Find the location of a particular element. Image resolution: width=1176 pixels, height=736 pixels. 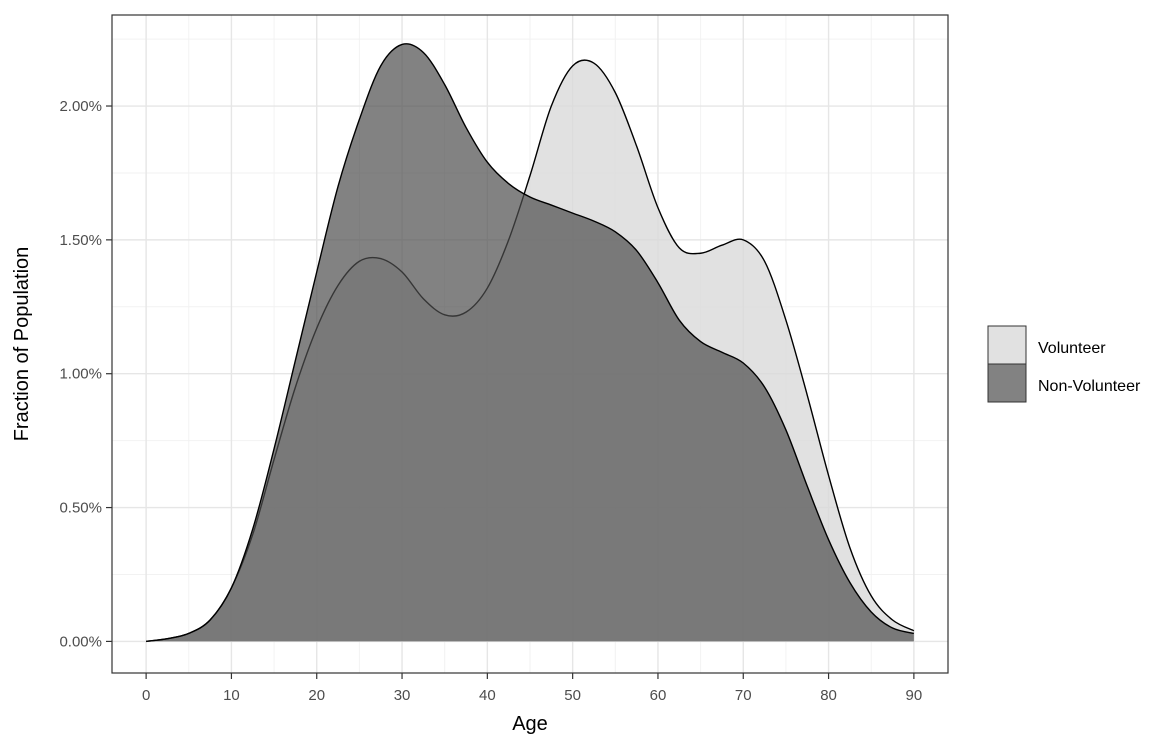

x-axis: 0 10 20 30 40 50 60 70 80 90 is located at coordinates (532, 688).